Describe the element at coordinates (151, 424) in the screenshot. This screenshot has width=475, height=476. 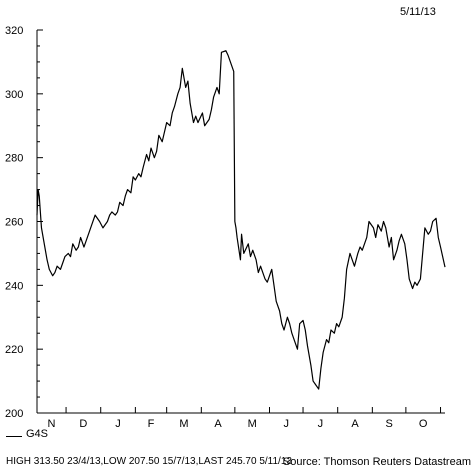
I see `x-tick-label: F` at that location.